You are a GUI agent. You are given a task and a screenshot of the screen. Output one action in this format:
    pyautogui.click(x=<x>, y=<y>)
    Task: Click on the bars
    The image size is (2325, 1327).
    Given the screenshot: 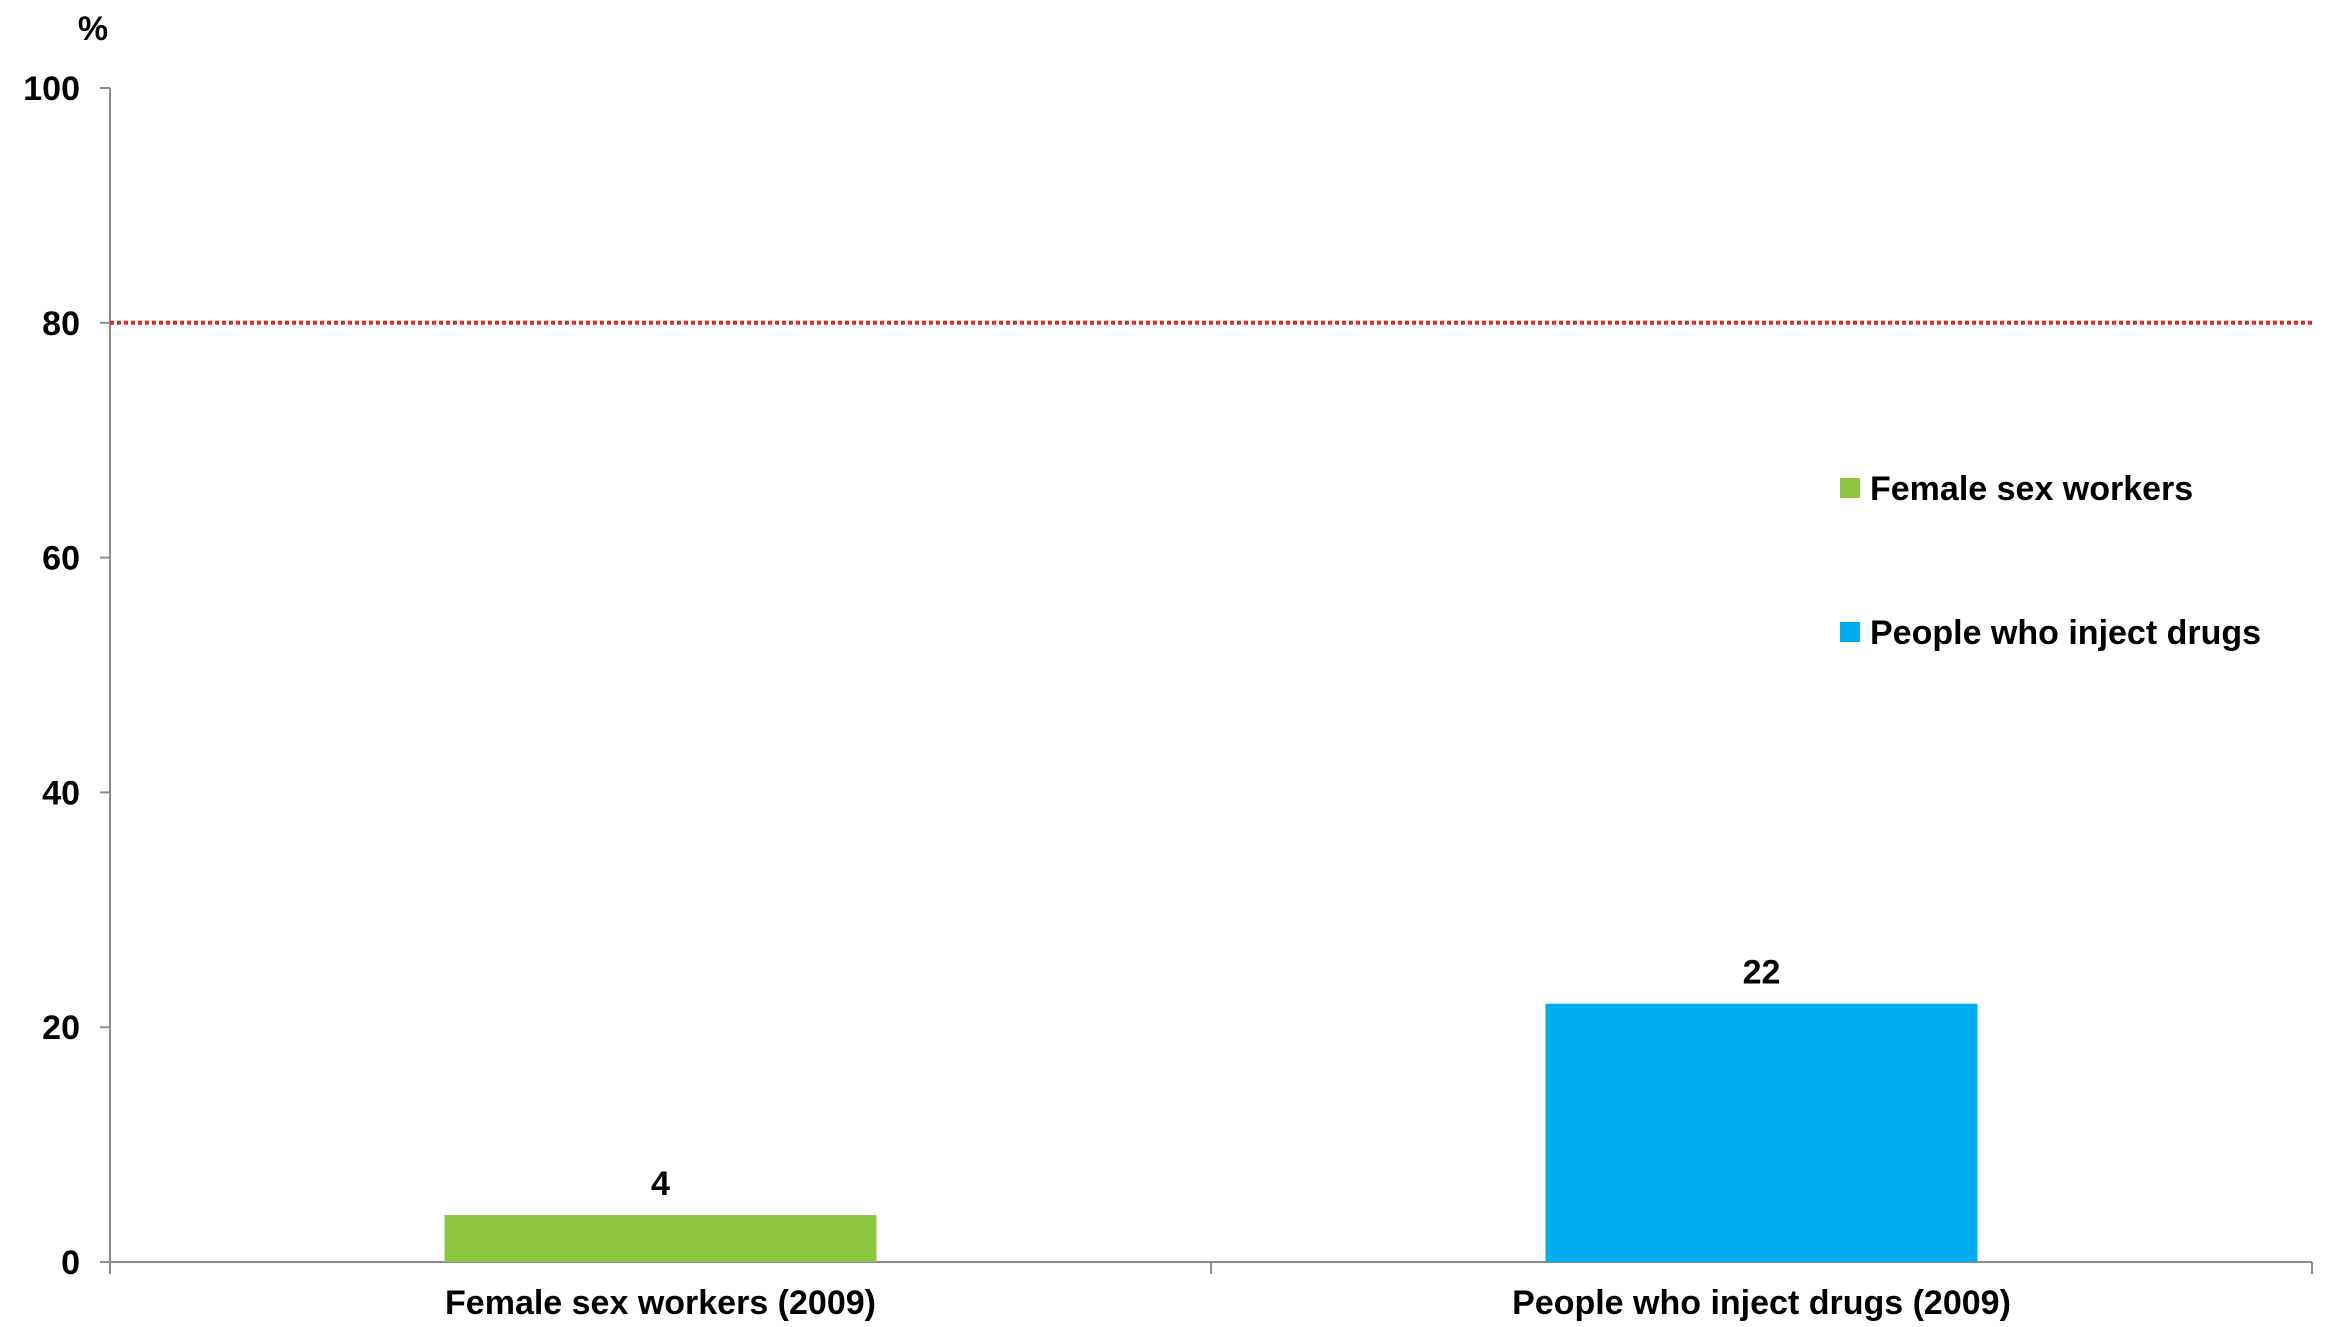 What is the action you would take?
    pyautogui.click(x=1211, y=1132)
    